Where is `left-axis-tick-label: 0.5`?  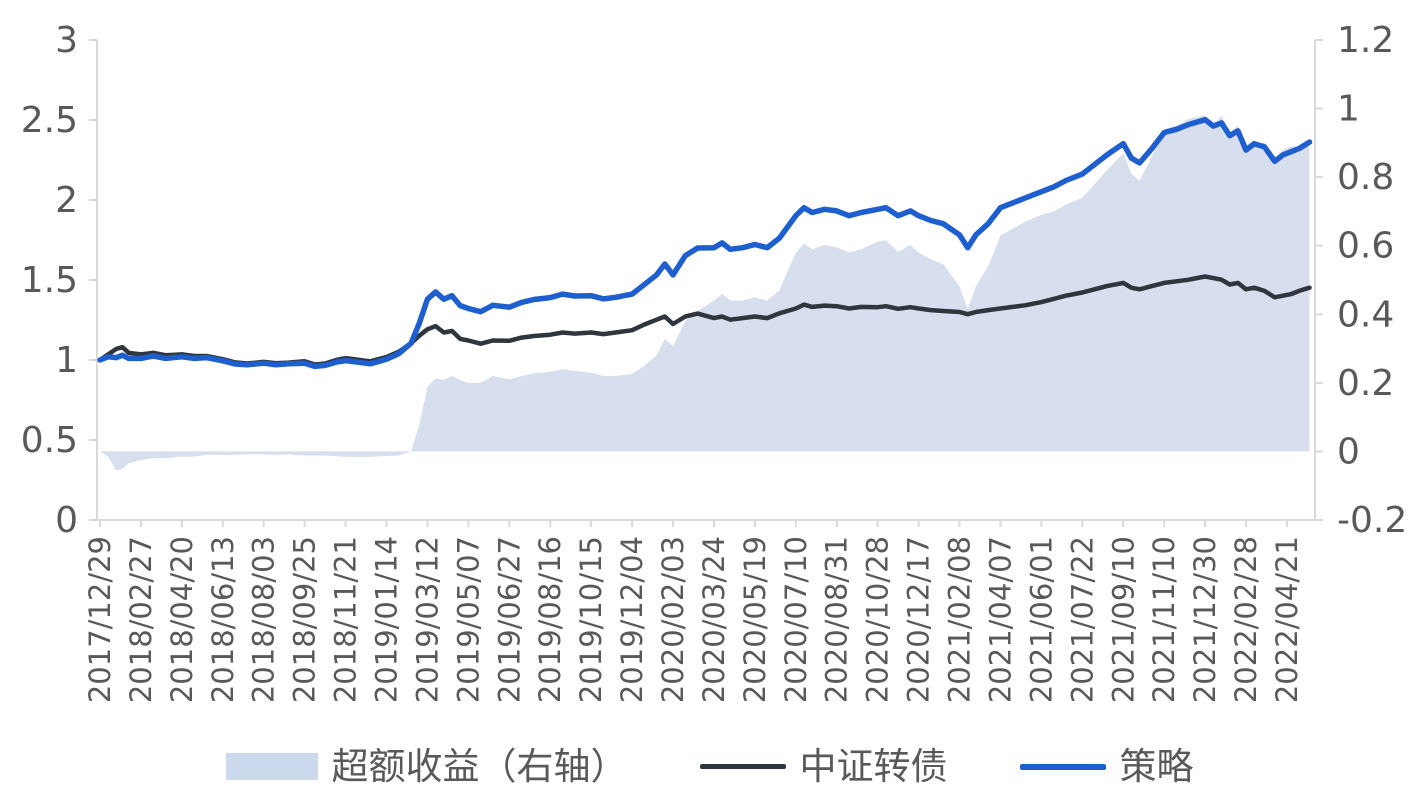
left-axis-tick-label: 0.5 is located at coordinates (49, 440).